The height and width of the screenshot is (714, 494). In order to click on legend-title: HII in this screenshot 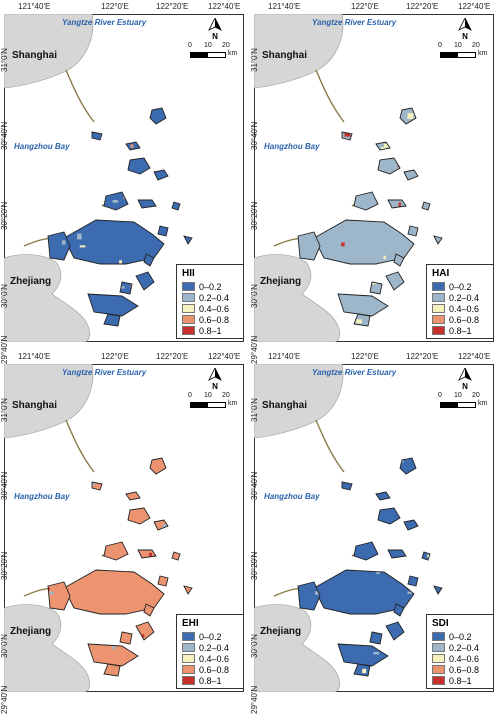, I will do `click(210, 273)`.